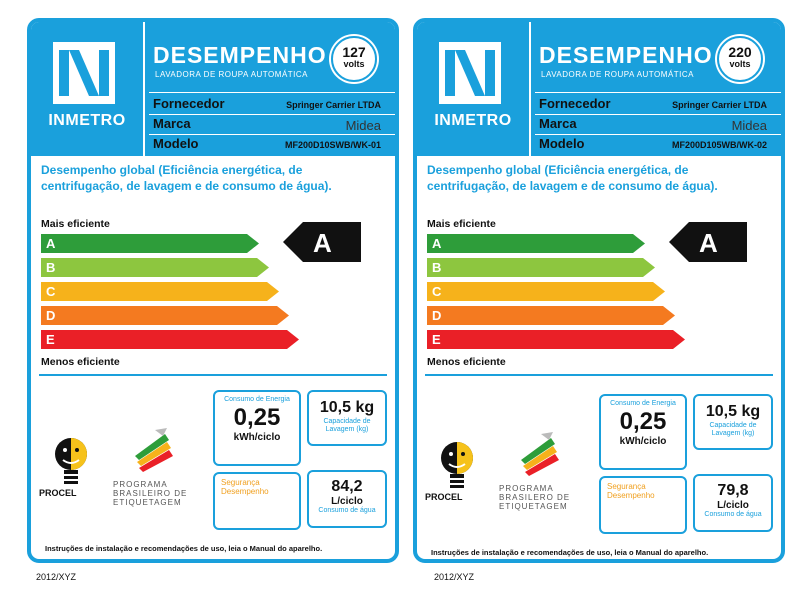 The image size is (810, 590). What do you see at coordinates (535, 497) in the screenshot?
I see `pbe-text: PROGRAMA BRASILERO DE ETIQUETAGEM` at bounding box center [535, 497].